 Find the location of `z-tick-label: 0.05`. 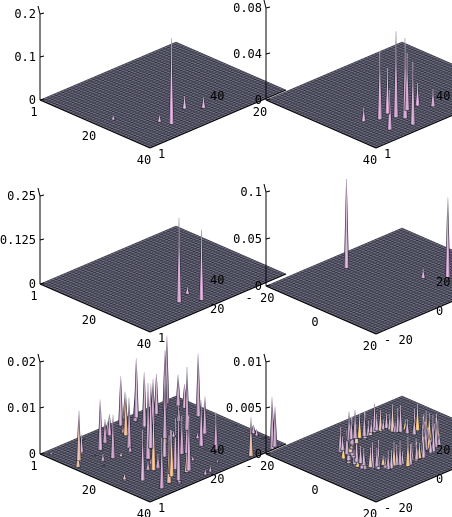

z-tick-label: 0.05 is located at coordinates (247, 239).